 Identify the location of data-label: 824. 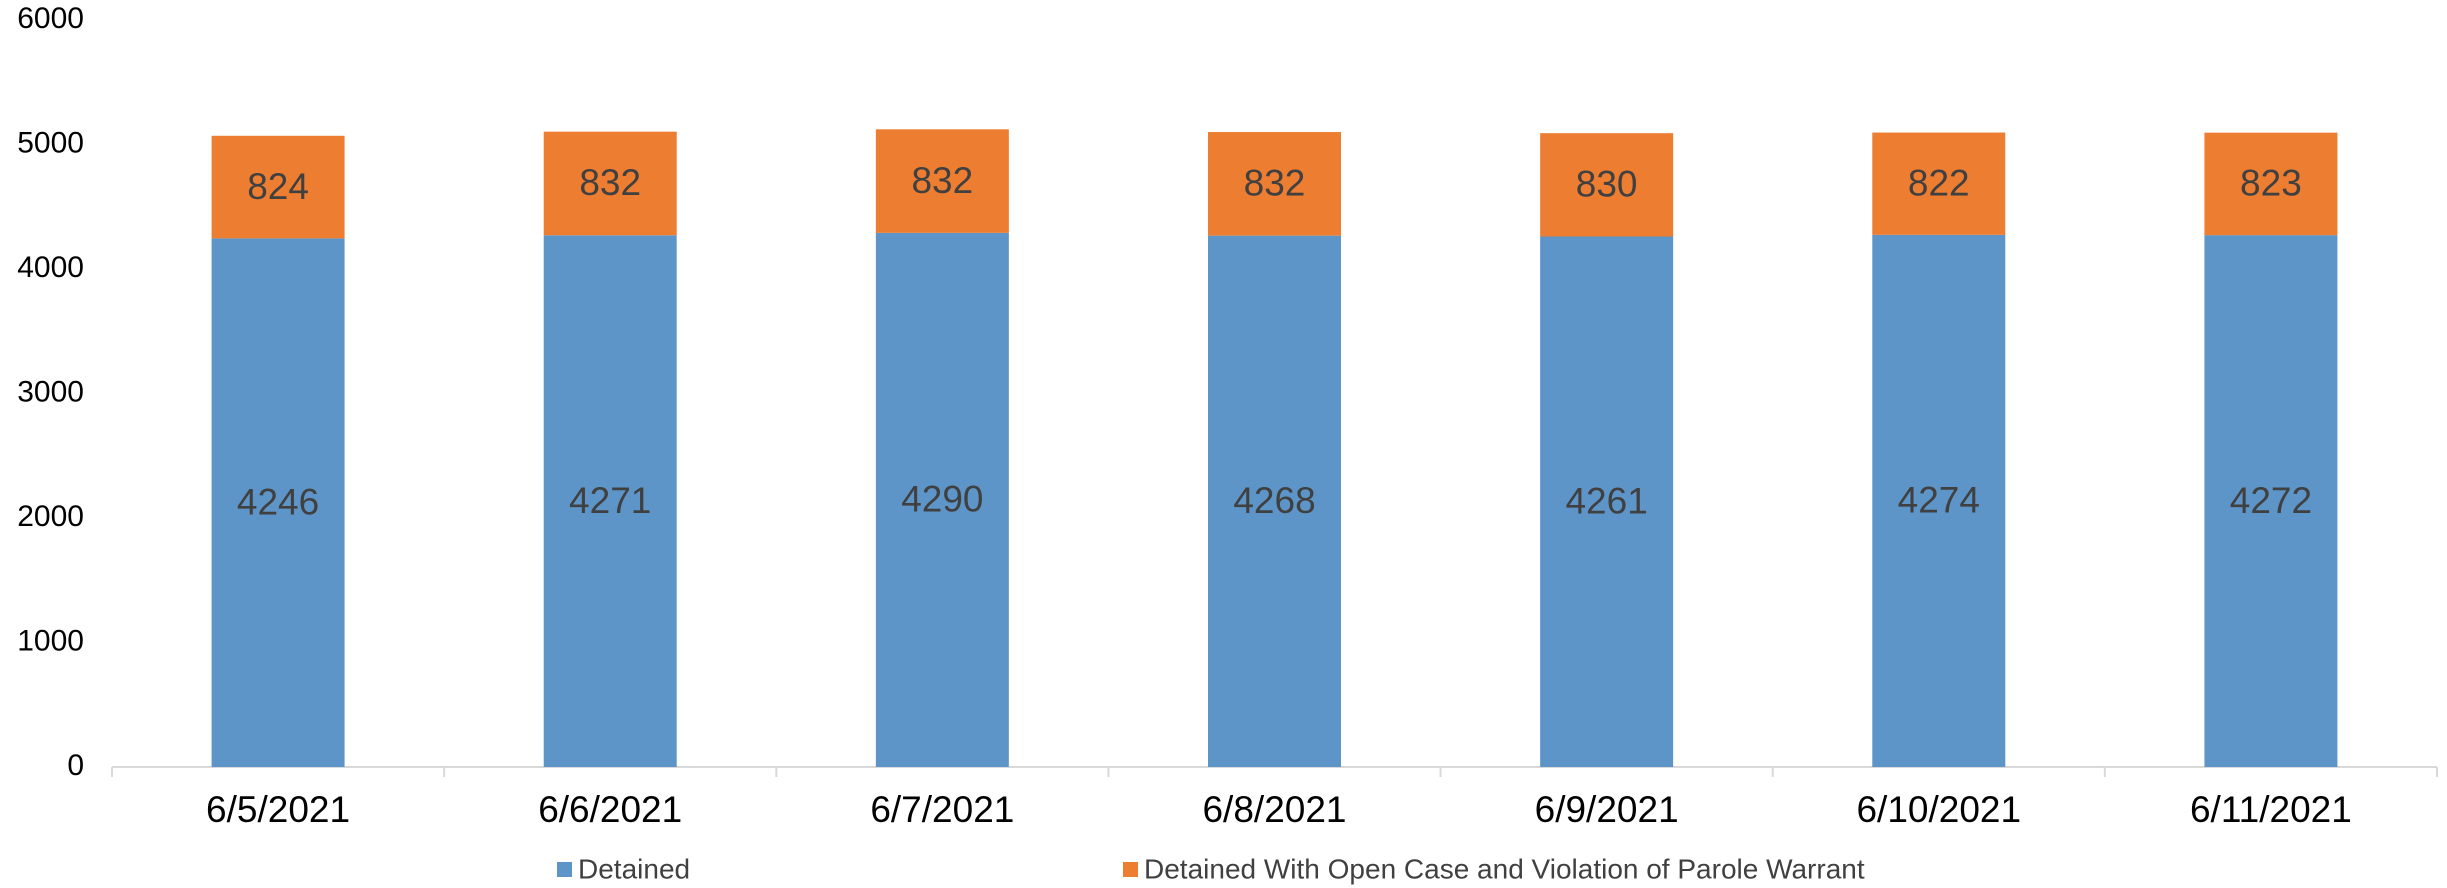
(278, 186).